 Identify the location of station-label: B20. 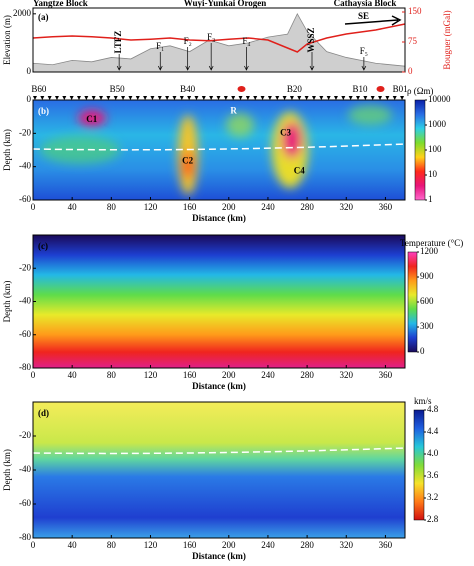
(295, 89).